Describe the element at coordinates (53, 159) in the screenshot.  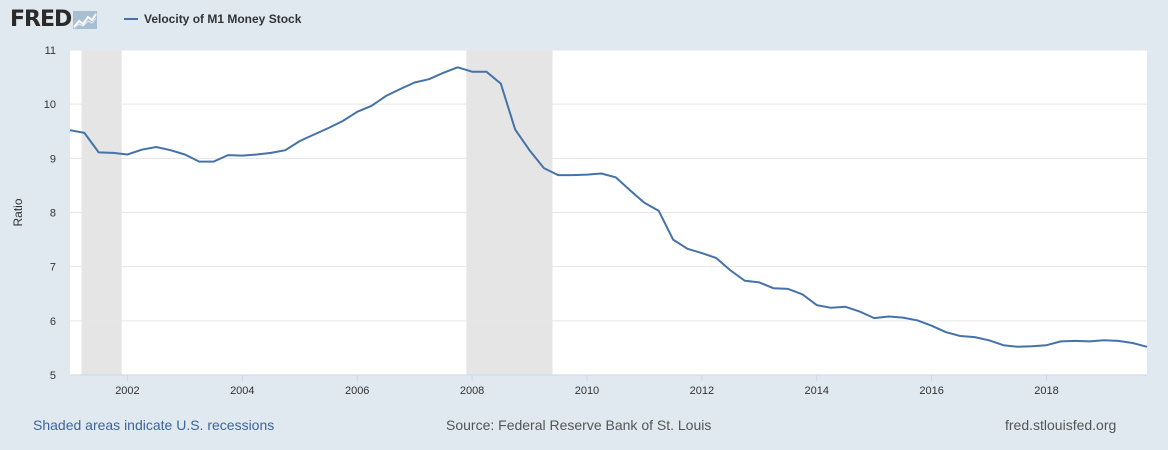
I see `y-tick-label-9: 9` at that location.